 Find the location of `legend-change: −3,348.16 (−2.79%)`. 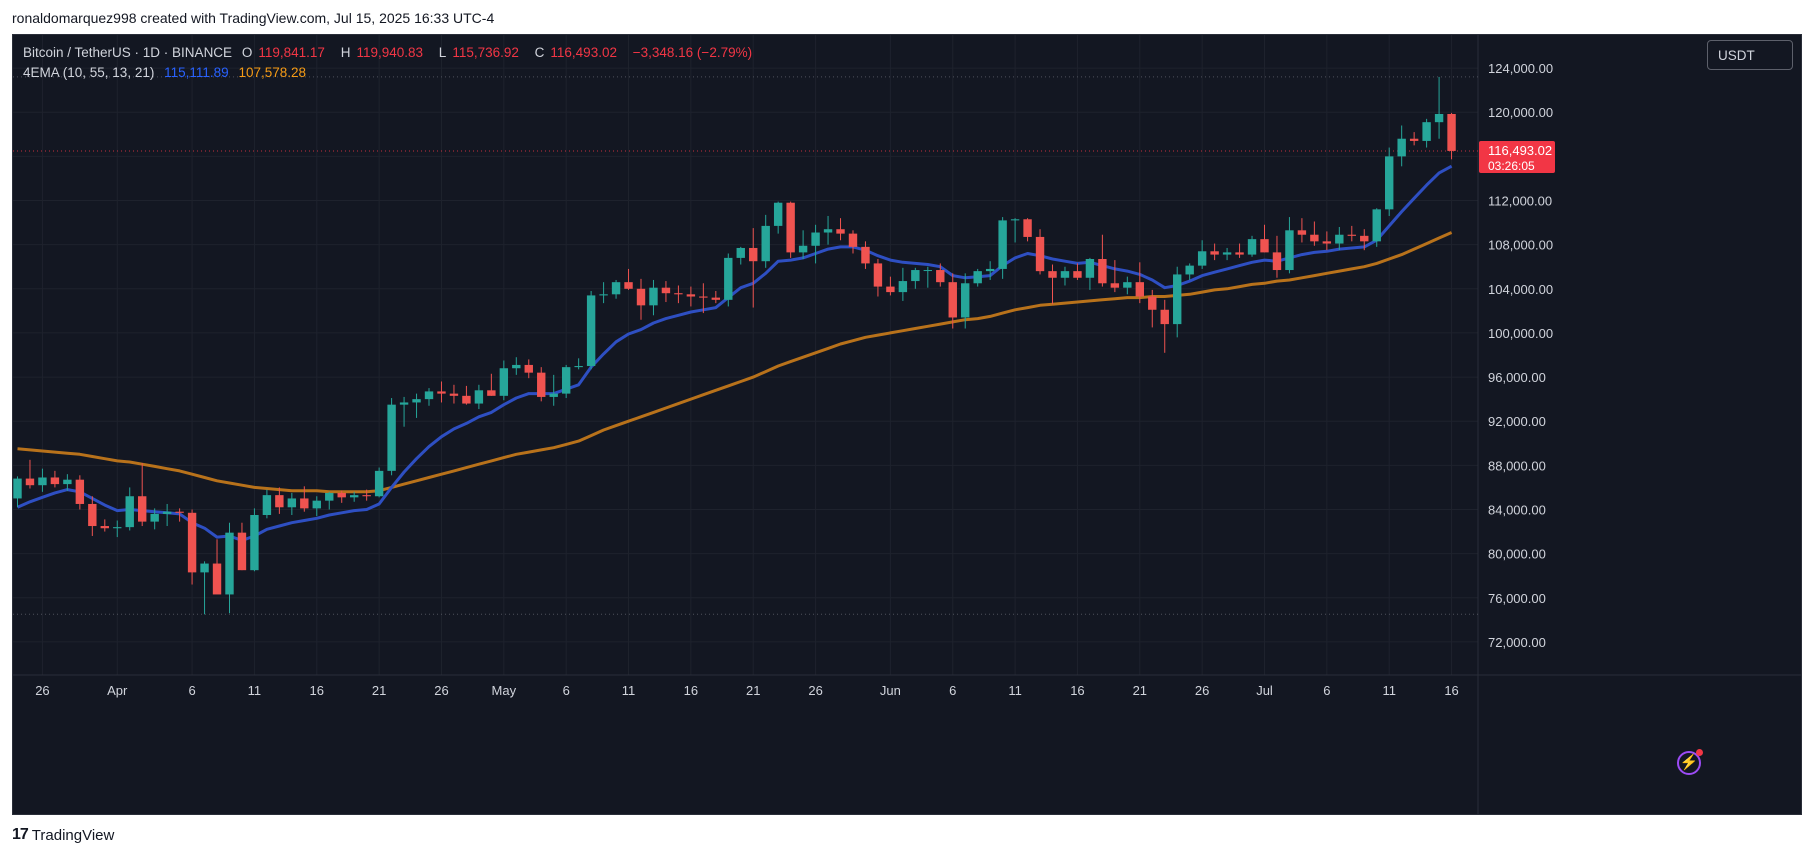

legend-change: −3,348.16 (−2.79%) is located at coordinates (692, 52).